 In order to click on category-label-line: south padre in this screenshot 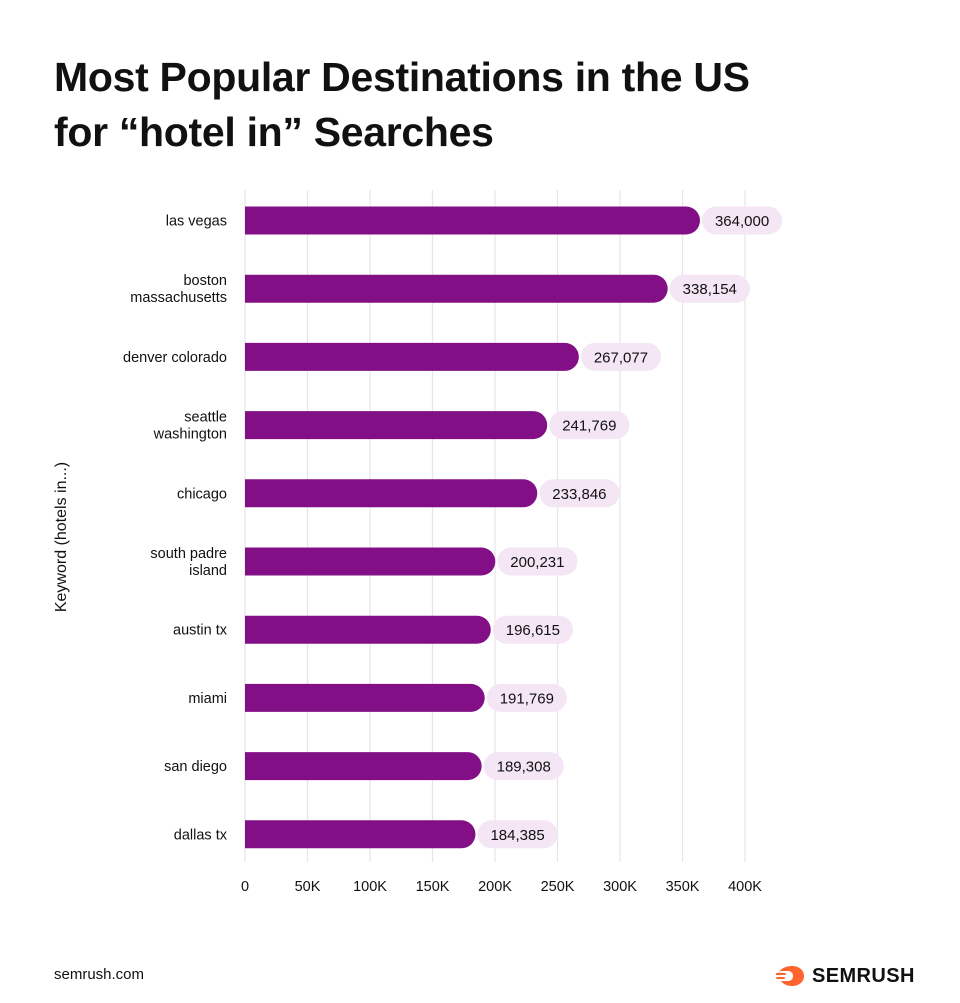, I will do `click(188, 554)`.